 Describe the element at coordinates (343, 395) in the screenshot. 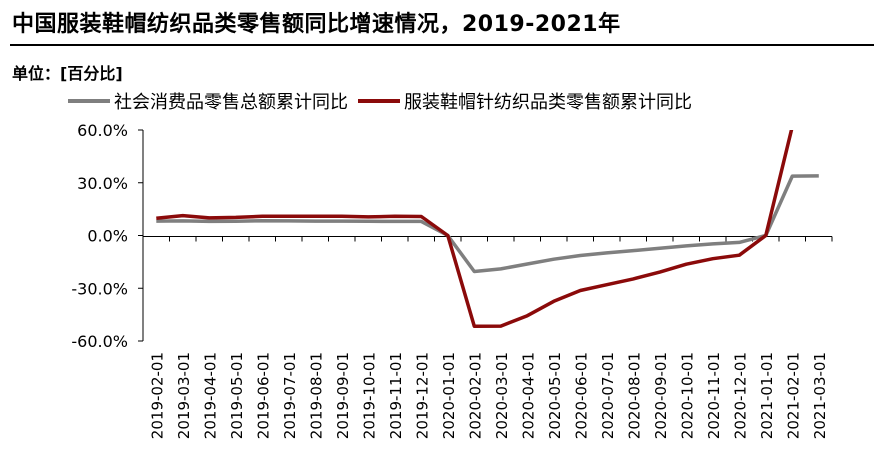

I see `x-tick-label: 2019-09-01` at that location.